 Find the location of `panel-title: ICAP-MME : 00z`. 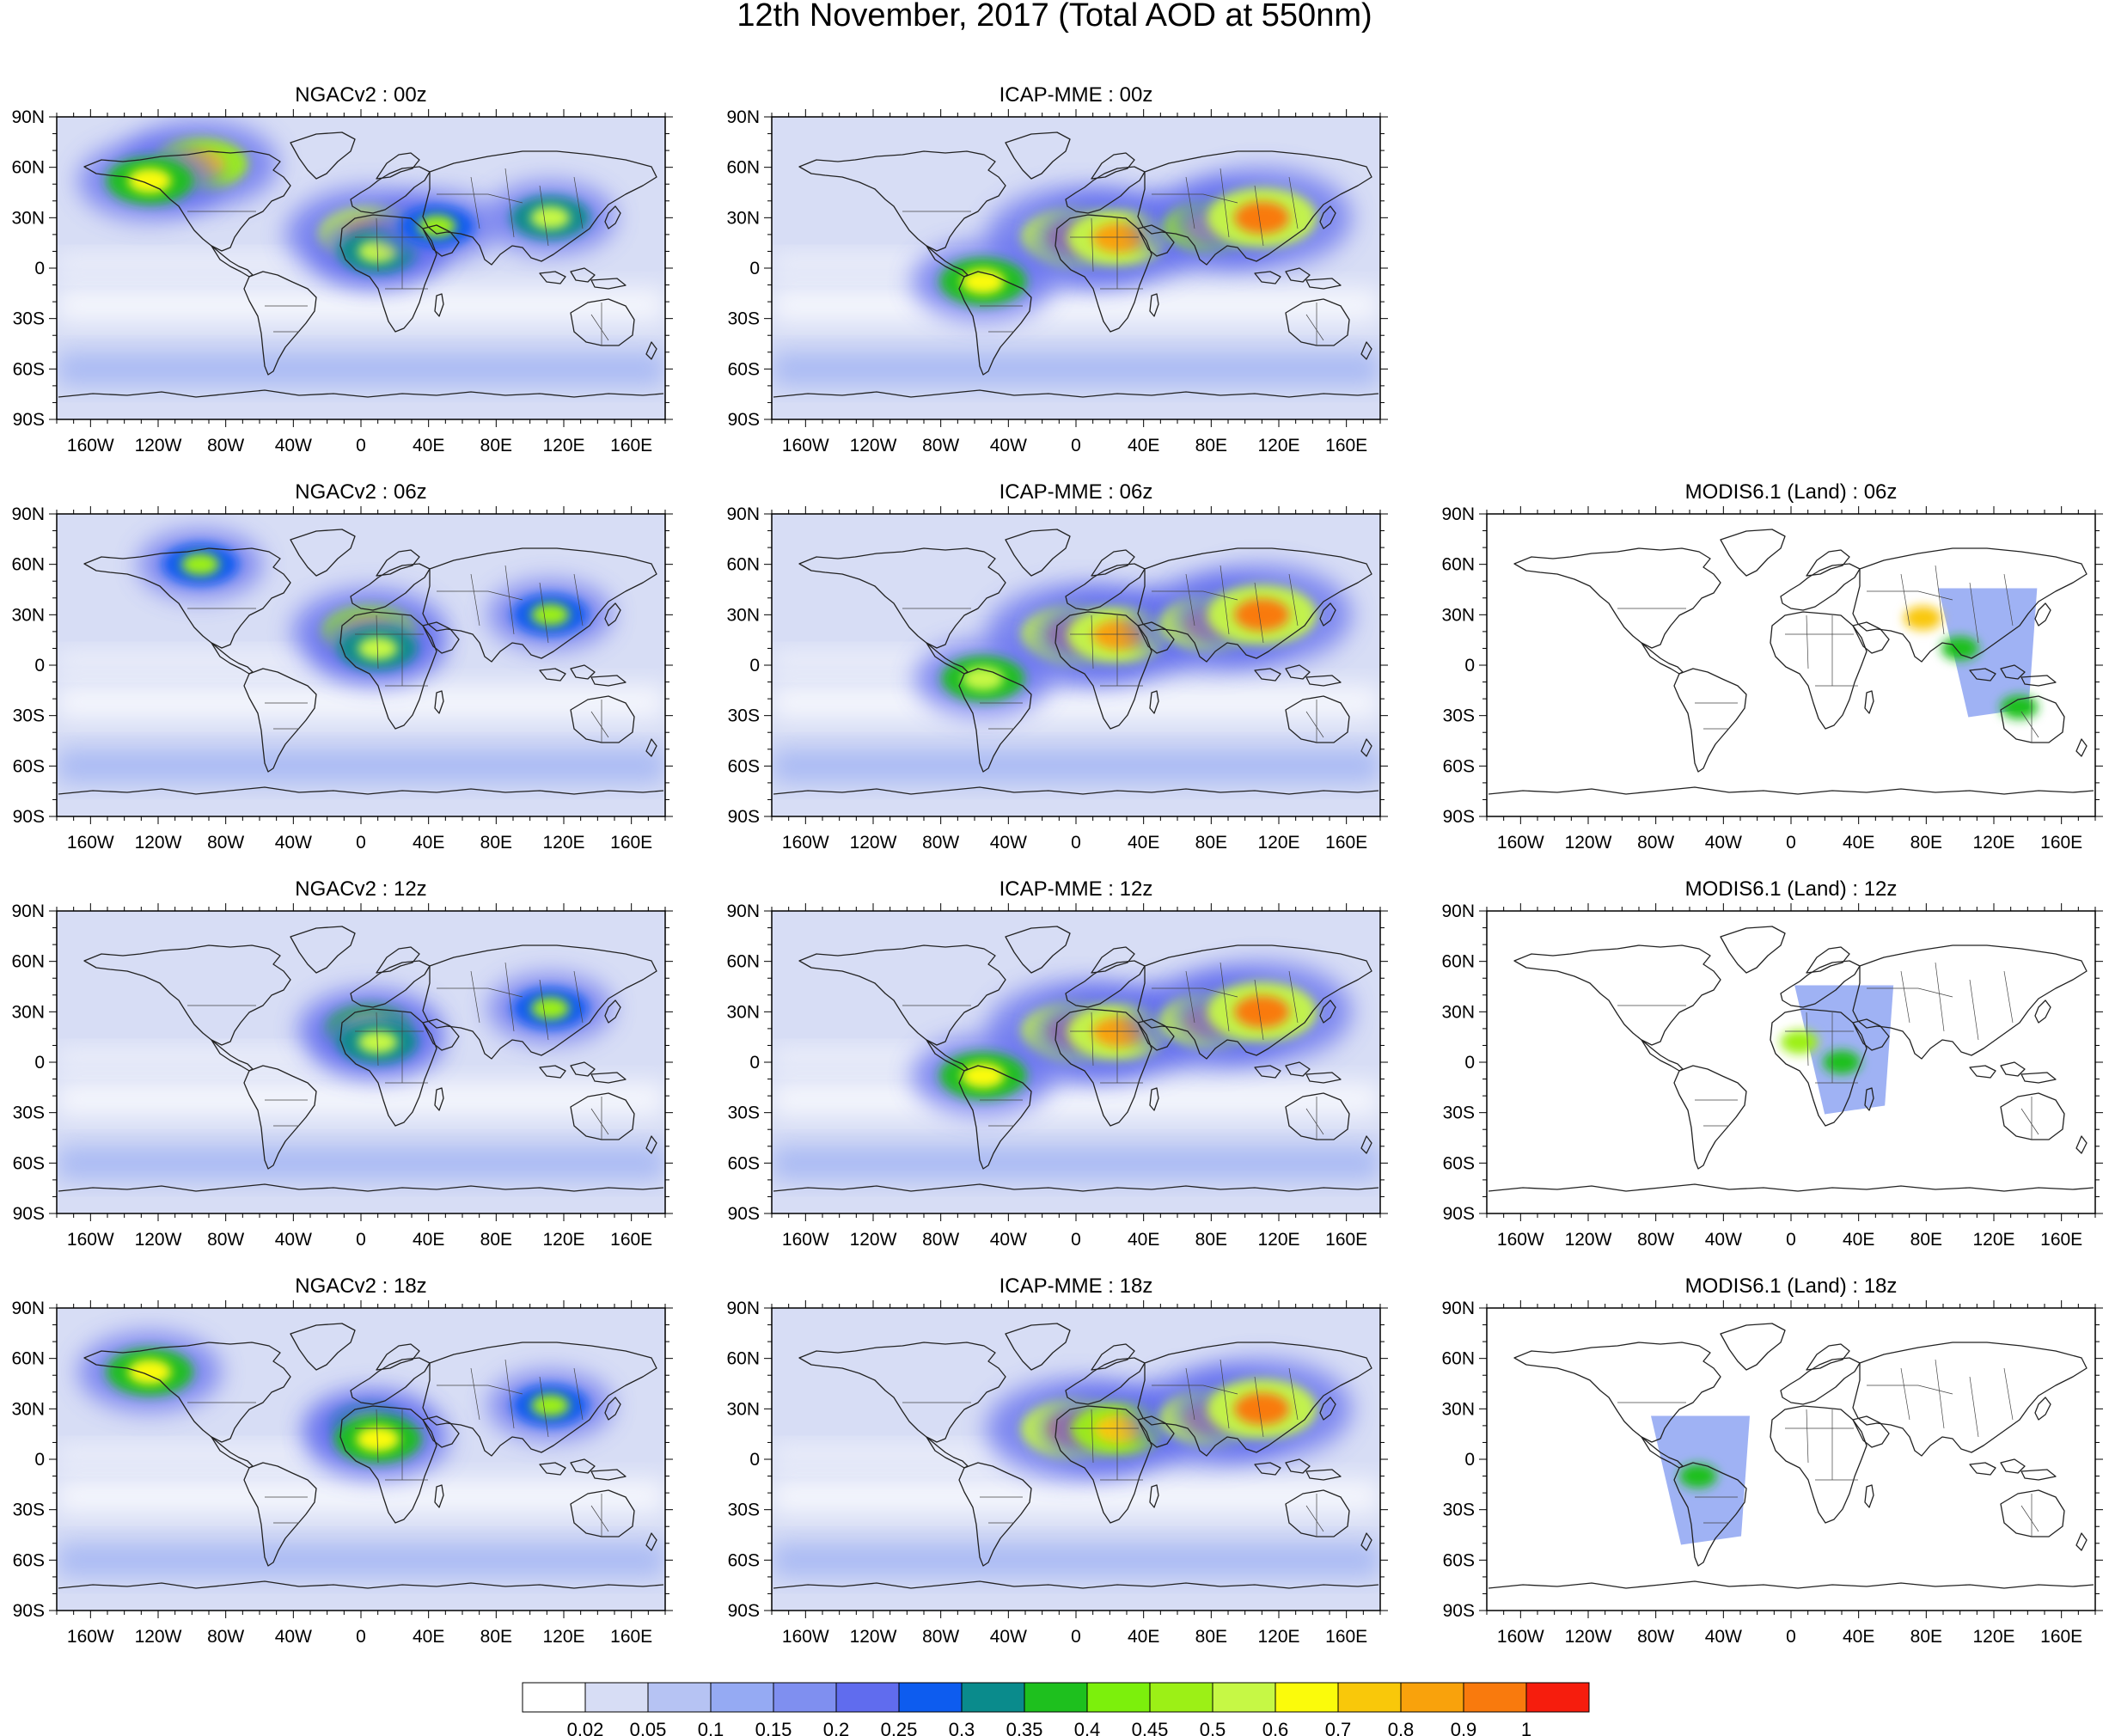

panel-title: ICAP-MME : 00z is located at coordinates (1076, 95).